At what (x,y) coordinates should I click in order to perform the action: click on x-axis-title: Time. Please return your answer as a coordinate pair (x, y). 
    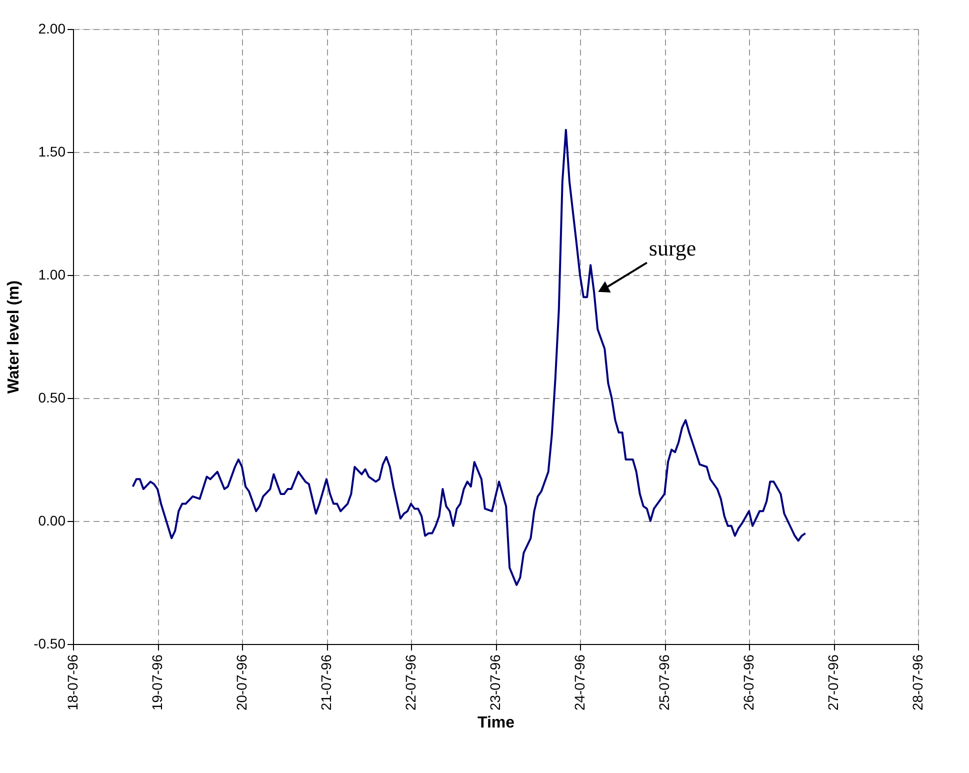
    Looking at the image, I should click on (496, 723).